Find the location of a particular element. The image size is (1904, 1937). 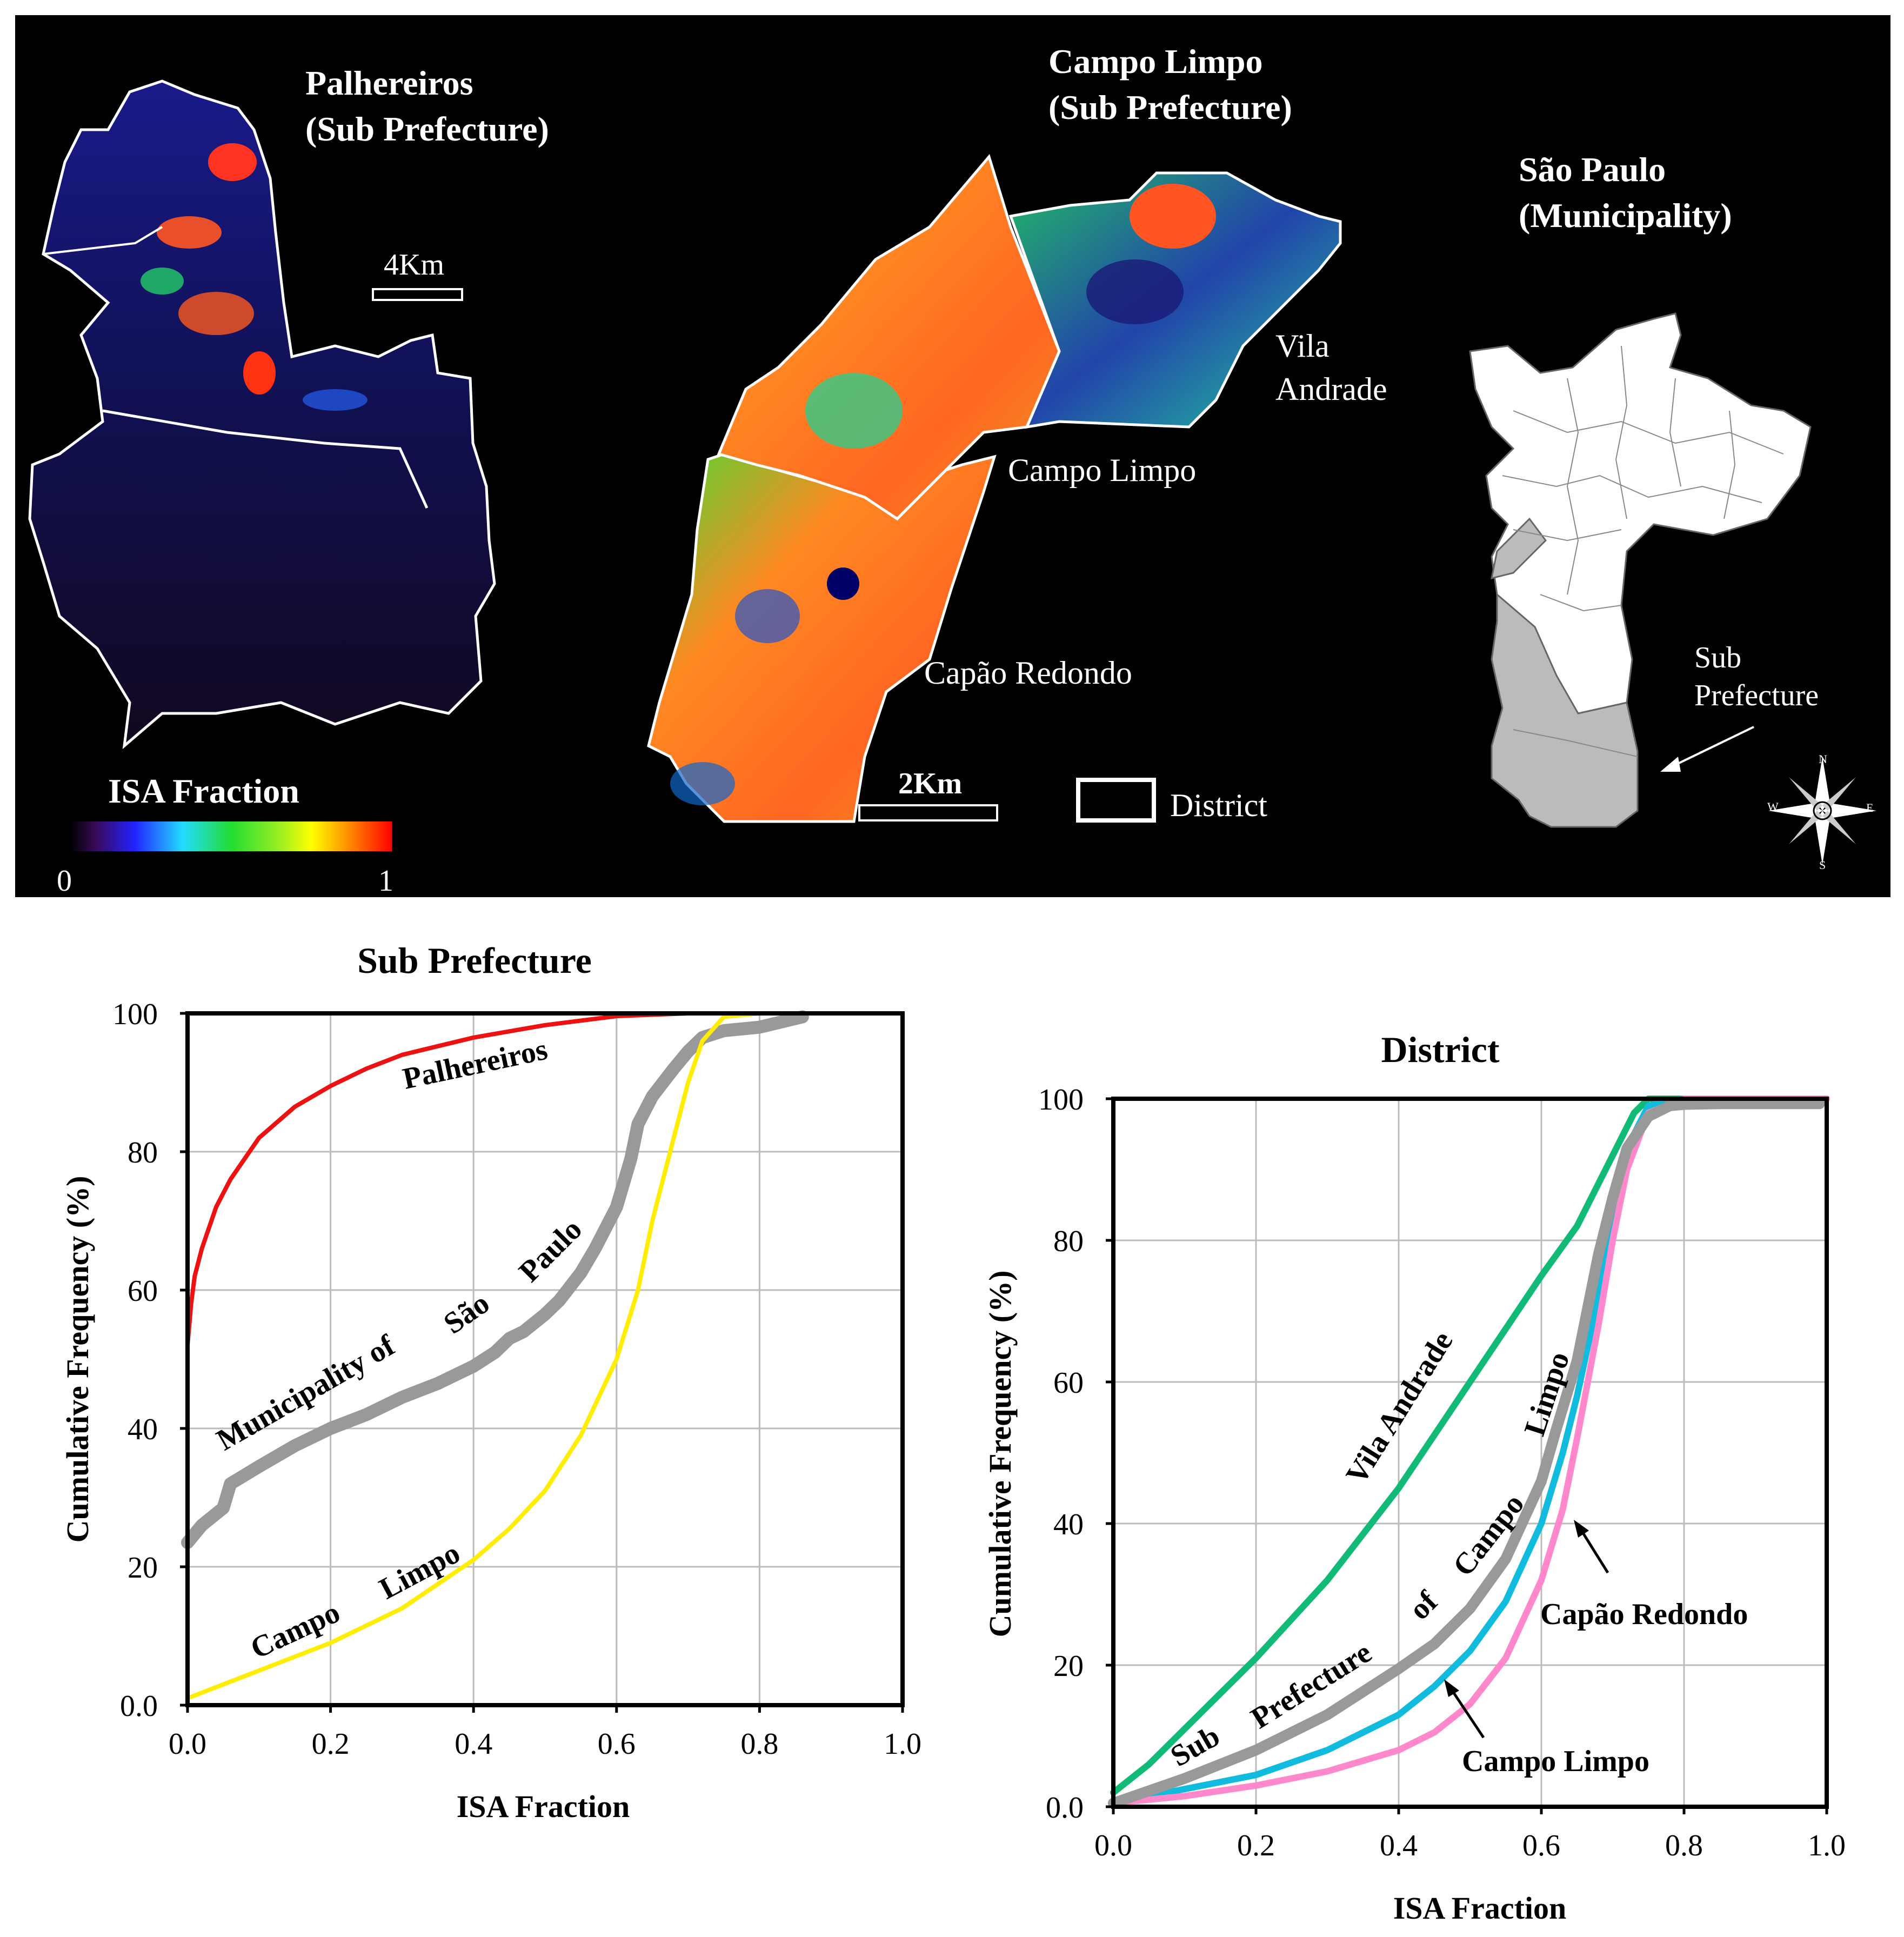

series-line-palhereiros is located at coordinates (474, 1179).